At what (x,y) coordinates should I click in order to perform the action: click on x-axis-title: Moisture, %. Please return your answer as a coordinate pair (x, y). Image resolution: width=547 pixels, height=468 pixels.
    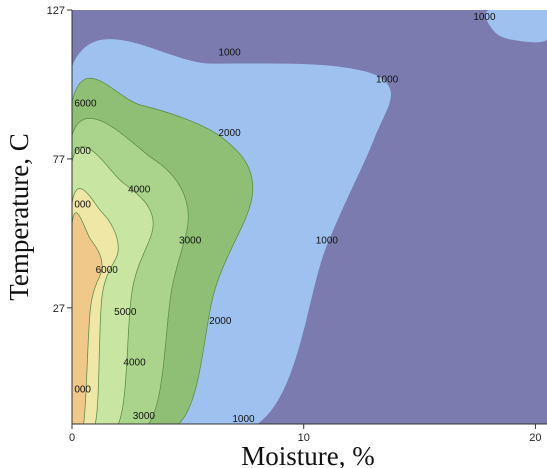
    Looking at the image, I should click on (307, 454).